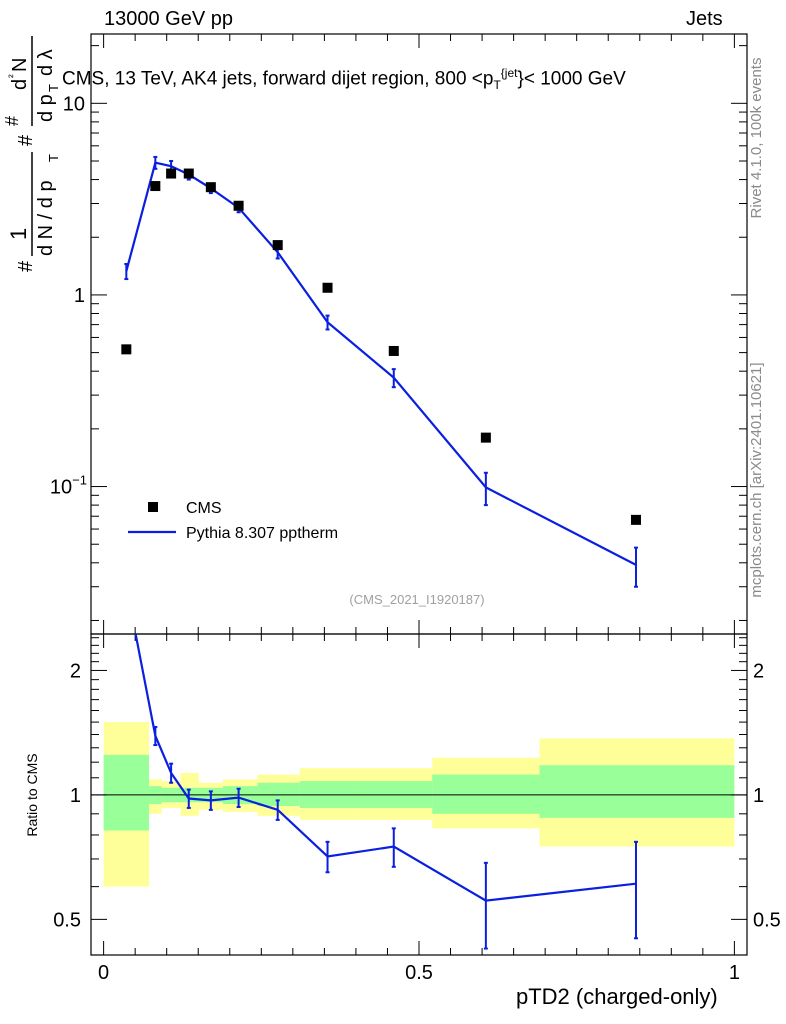 The image size is (786, 1024). I want to click on main-y-tick-label: 1, so click(79, 296).